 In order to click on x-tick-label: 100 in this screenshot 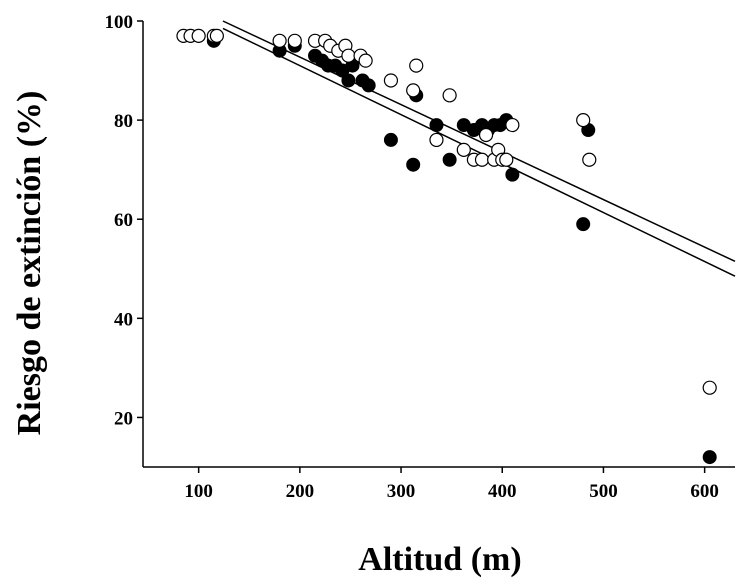, I will do `click(198, 491)`.